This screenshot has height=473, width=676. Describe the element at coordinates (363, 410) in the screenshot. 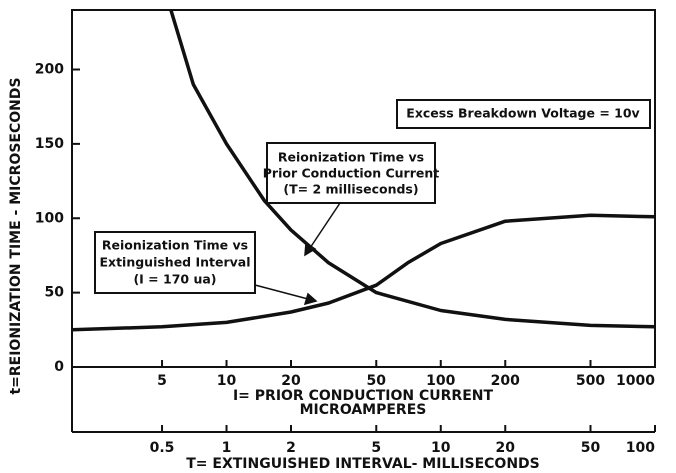

I see `x-axis-title: MICROAMPERES` at that location.